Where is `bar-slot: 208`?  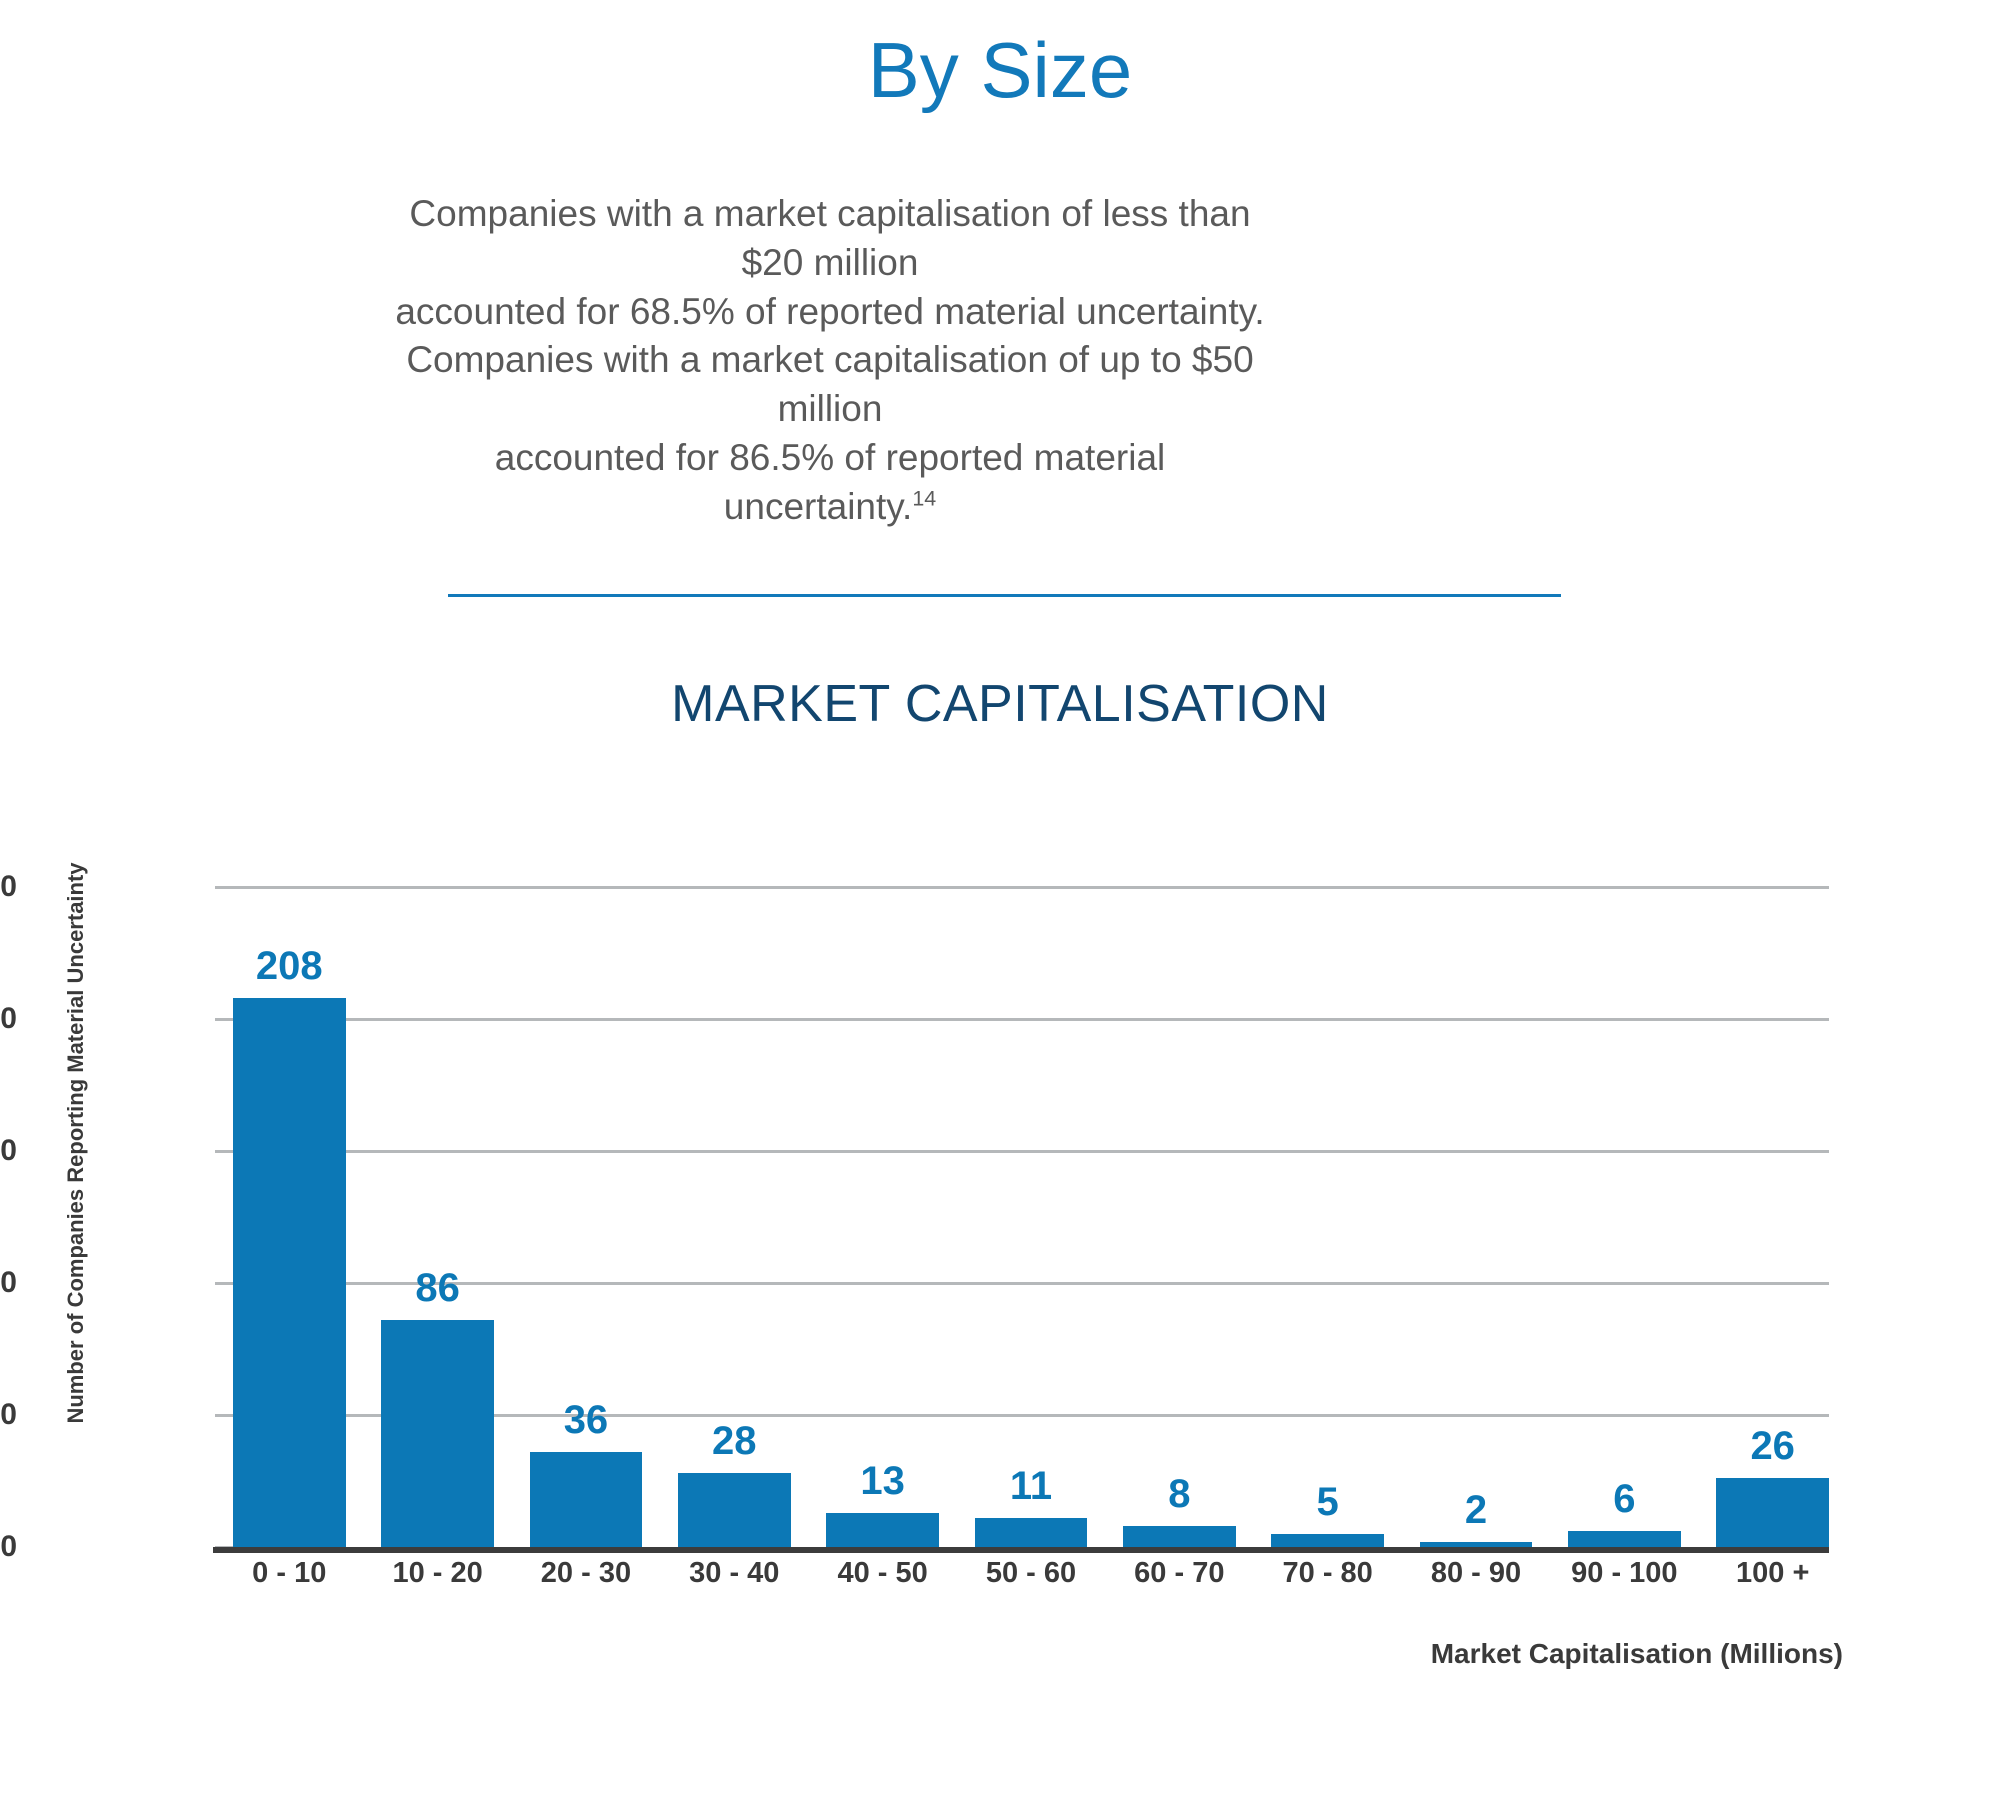
bar-slot: 208 is located at coordinates (289, 1217).